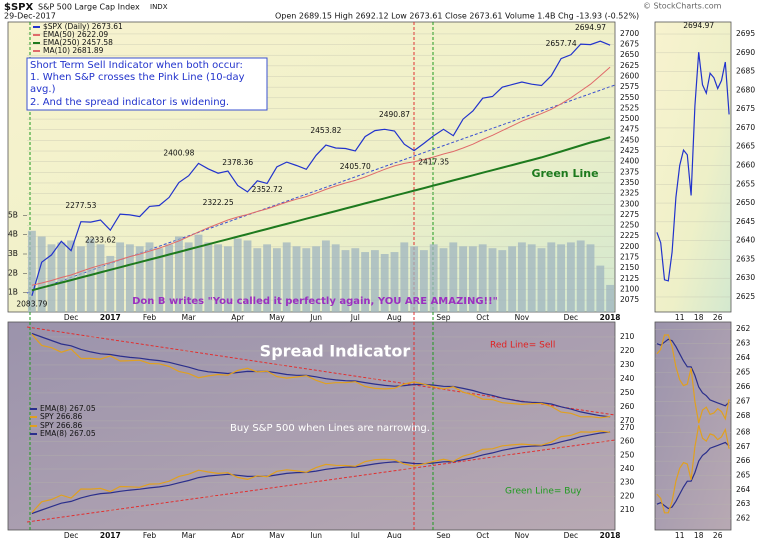 This screenshot has width=768, height=538. Describe the element at coordinates (330, 428) in the screenshot. I see `buy-note: Buy S&P 500 when Lines are narrowing.` at that location.